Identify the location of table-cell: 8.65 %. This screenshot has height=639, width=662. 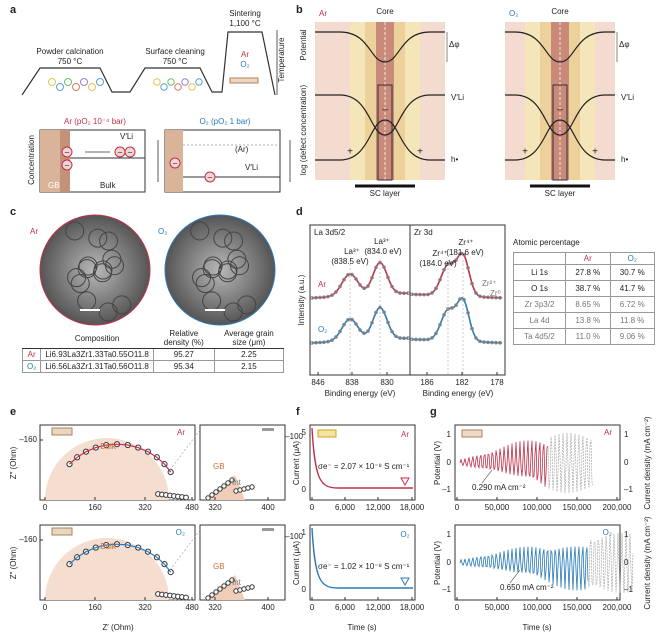
(588, 304).